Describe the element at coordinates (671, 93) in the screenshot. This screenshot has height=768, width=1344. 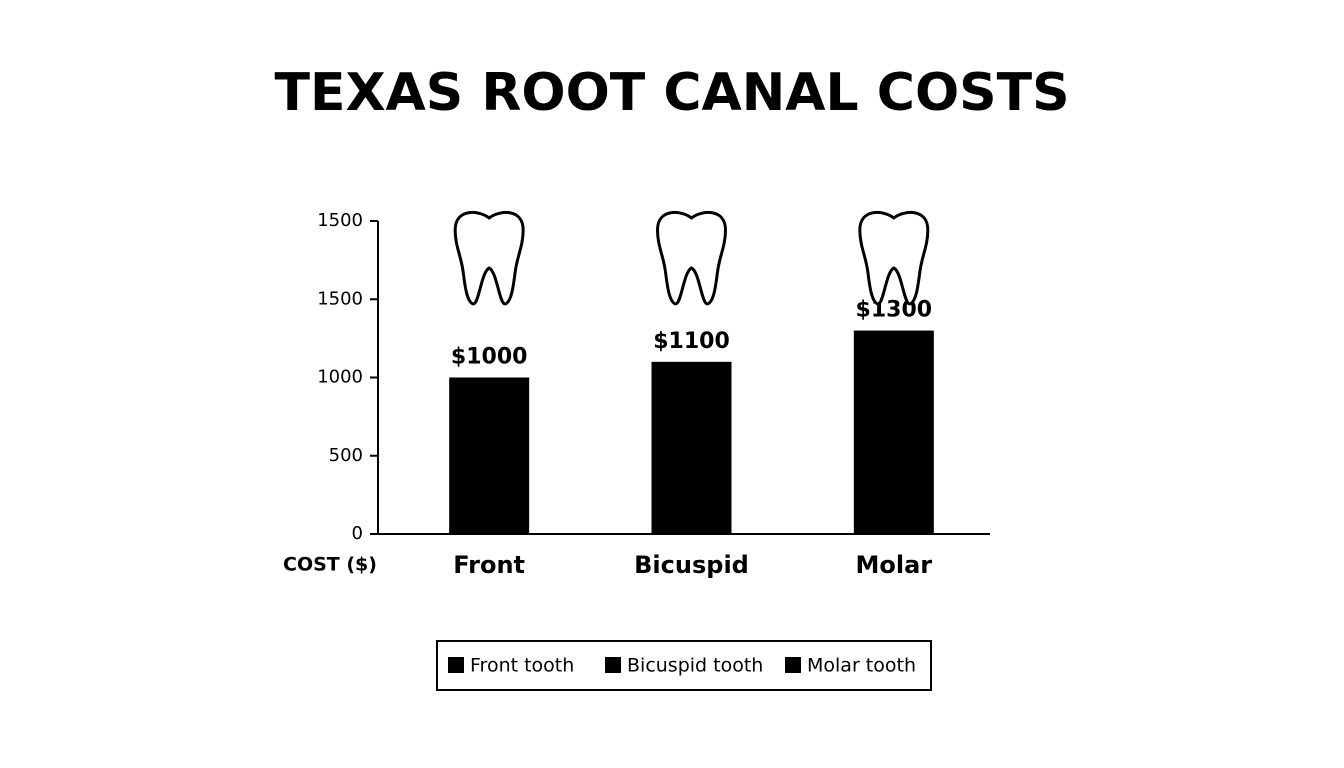
I see `chart-title: TEXAS ROOT CANAL COSTS` at that location.